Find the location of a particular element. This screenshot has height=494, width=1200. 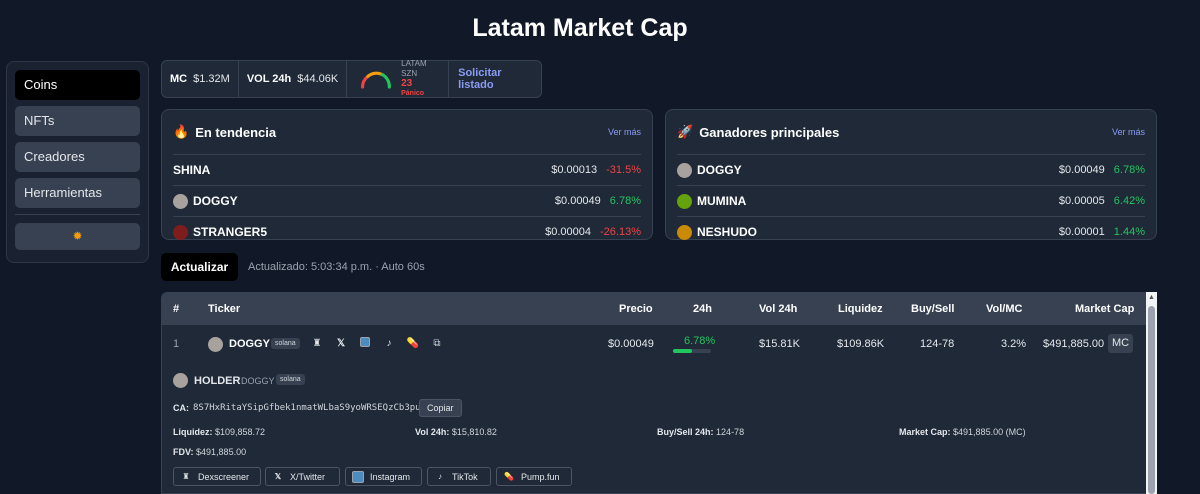

row-vol24h: $15.81K is located at coordinates (779, 344).